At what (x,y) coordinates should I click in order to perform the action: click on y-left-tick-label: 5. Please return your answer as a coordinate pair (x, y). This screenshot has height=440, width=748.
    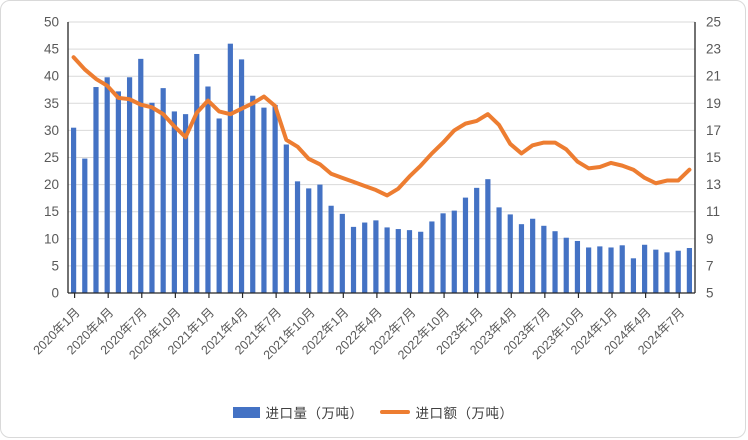
    Looking at the image, I should click on (55, 265).